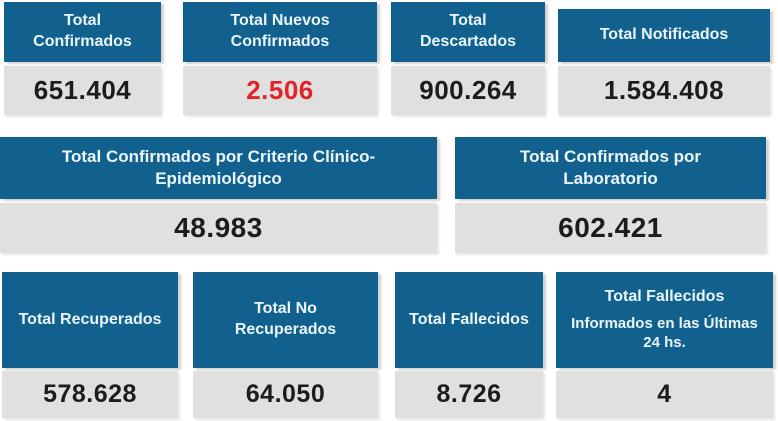 This screenshot has height=421, width=778. Describe the element at coordinates (610, 228) in the screenshot. I see `card-value: 602.421` at that location.